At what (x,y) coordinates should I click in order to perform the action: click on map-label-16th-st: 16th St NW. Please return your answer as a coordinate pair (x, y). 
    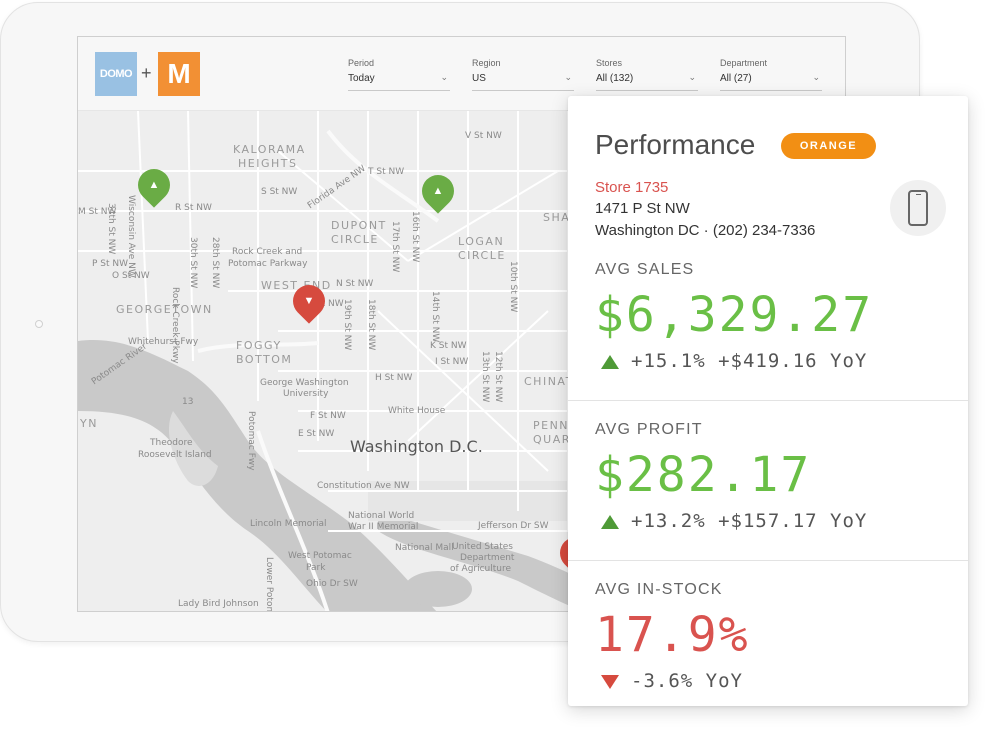
    Looking at the image, I should click on (415, 237).